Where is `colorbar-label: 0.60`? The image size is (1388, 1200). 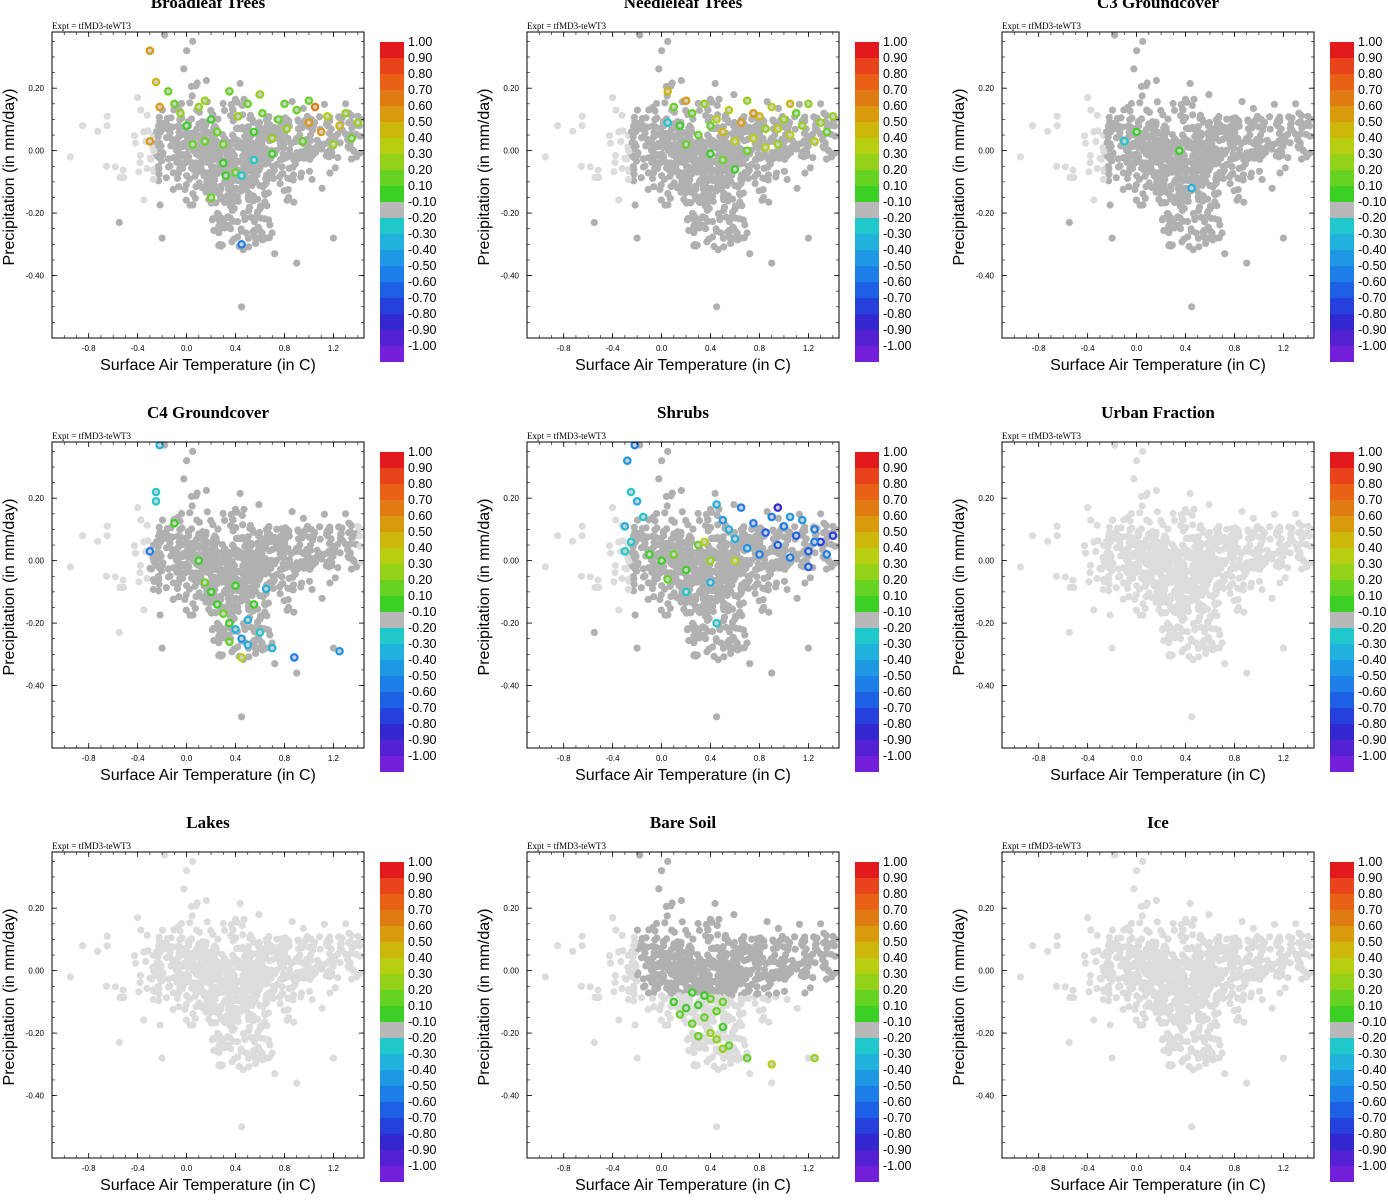 colorbar-label: 0.60 is located at coordinates (1370, 106).